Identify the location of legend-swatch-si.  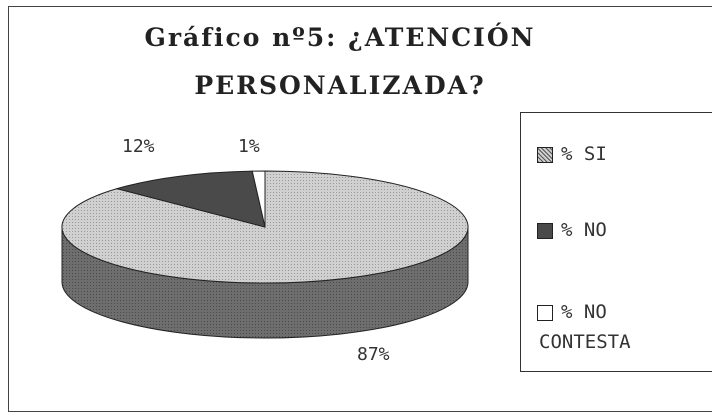
(545, 155).